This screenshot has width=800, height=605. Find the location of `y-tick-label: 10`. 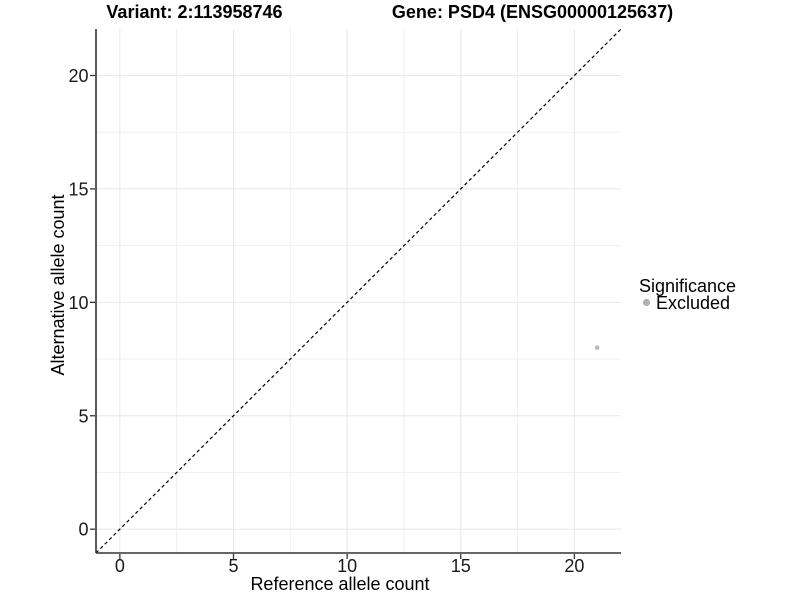

y-tick-label: 10 is located at coordinates (78, 303).